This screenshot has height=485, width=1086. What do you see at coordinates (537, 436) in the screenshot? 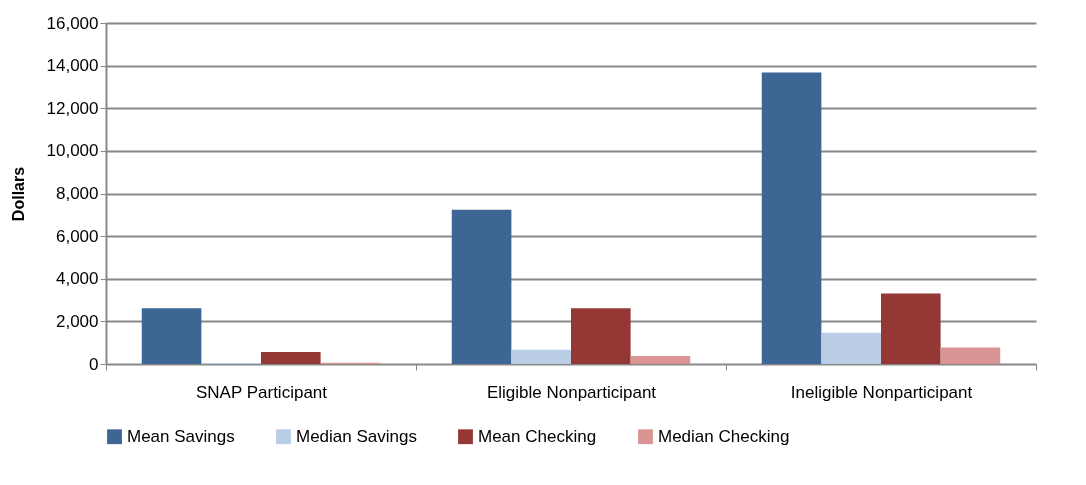
I see `legend-label: Mean Checking` at bounding box center [537, 436].